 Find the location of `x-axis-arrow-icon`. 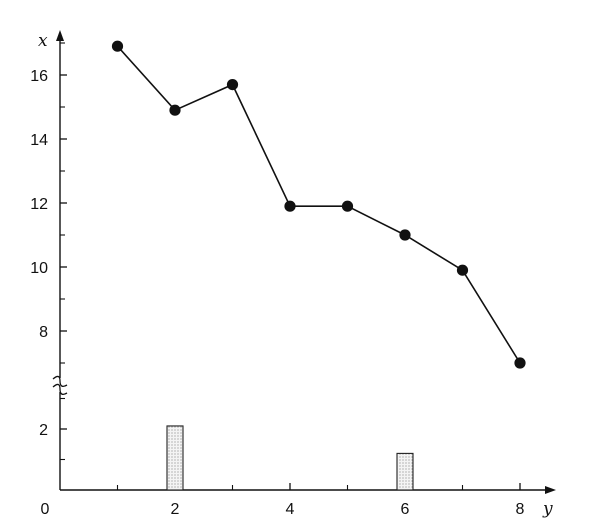

x-axis-arrow-icon is located at coordinates (550, 490).